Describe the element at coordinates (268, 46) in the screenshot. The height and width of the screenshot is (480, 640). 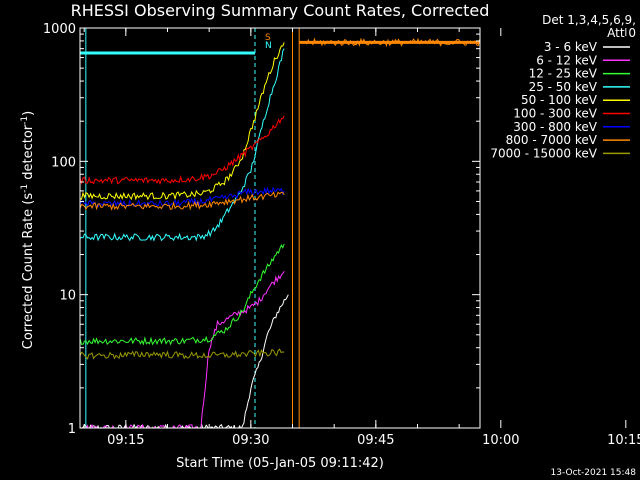
I see `flag-label-1: N` at that location.